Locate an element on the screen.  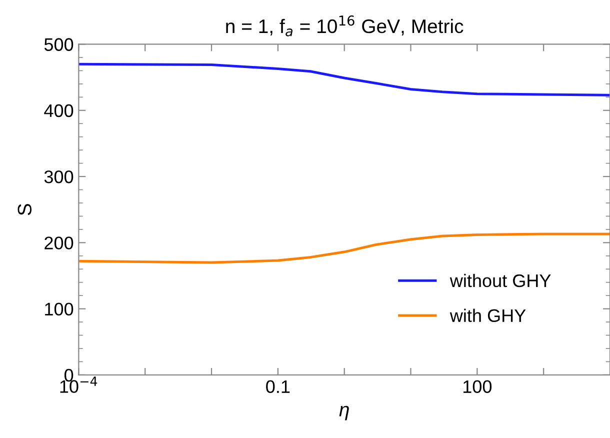
y-tick-label: 500 is located at coordinates (59, 44).